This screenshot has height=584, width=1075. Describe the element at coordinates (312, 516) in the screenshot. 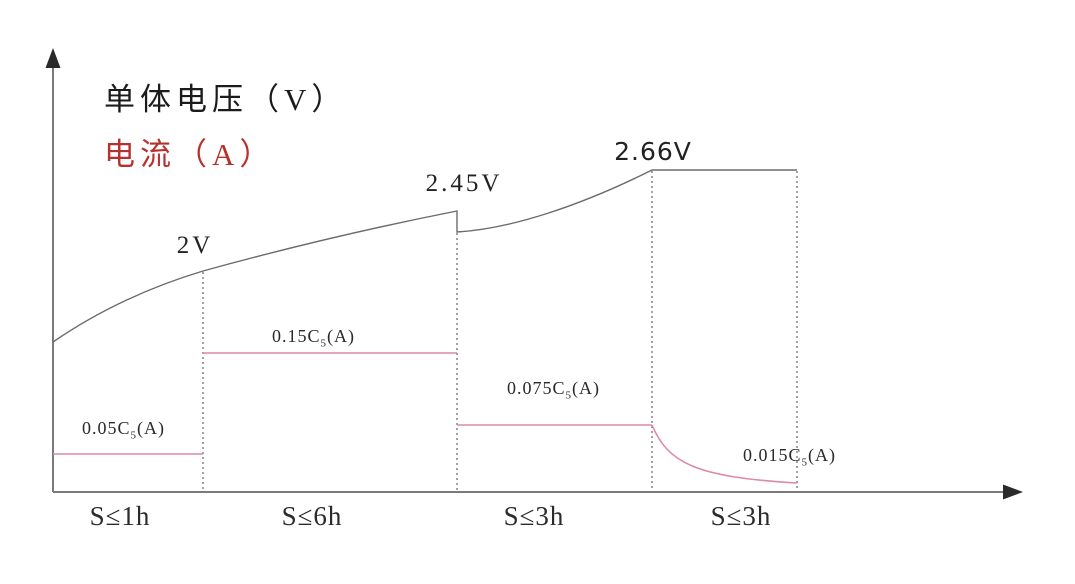

I see `x-axis-stage-label-2: S≤6h` at that location.